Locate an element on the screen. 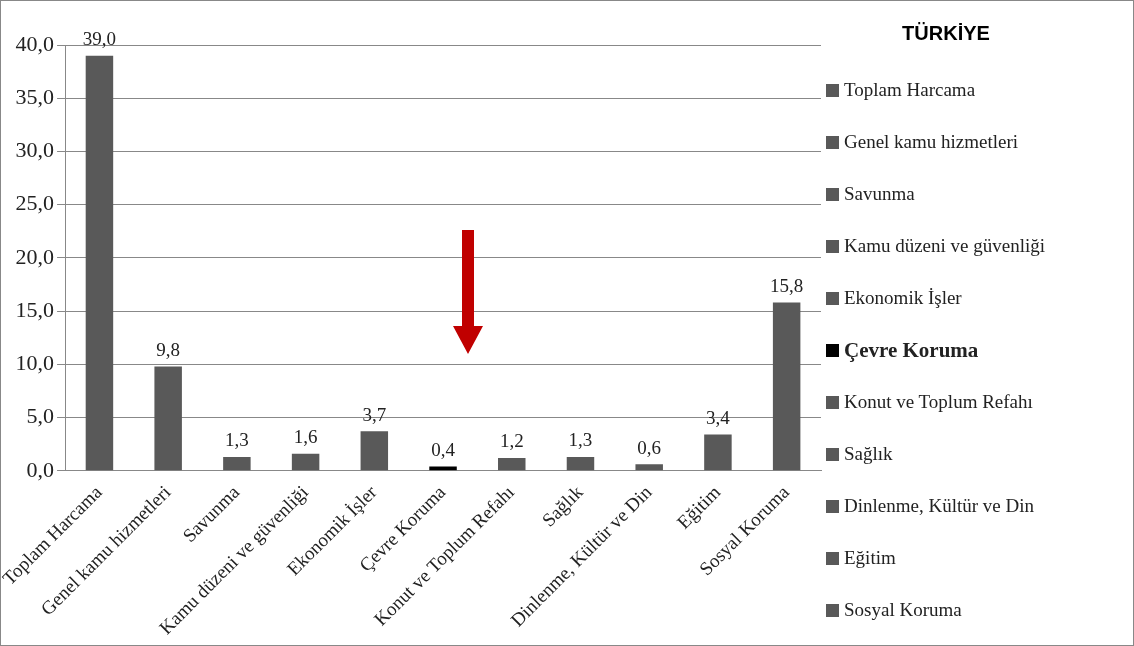 This screenshot has height=646, width=1134. y-tick-label: 5,0 is located at coordinates (40, 416).